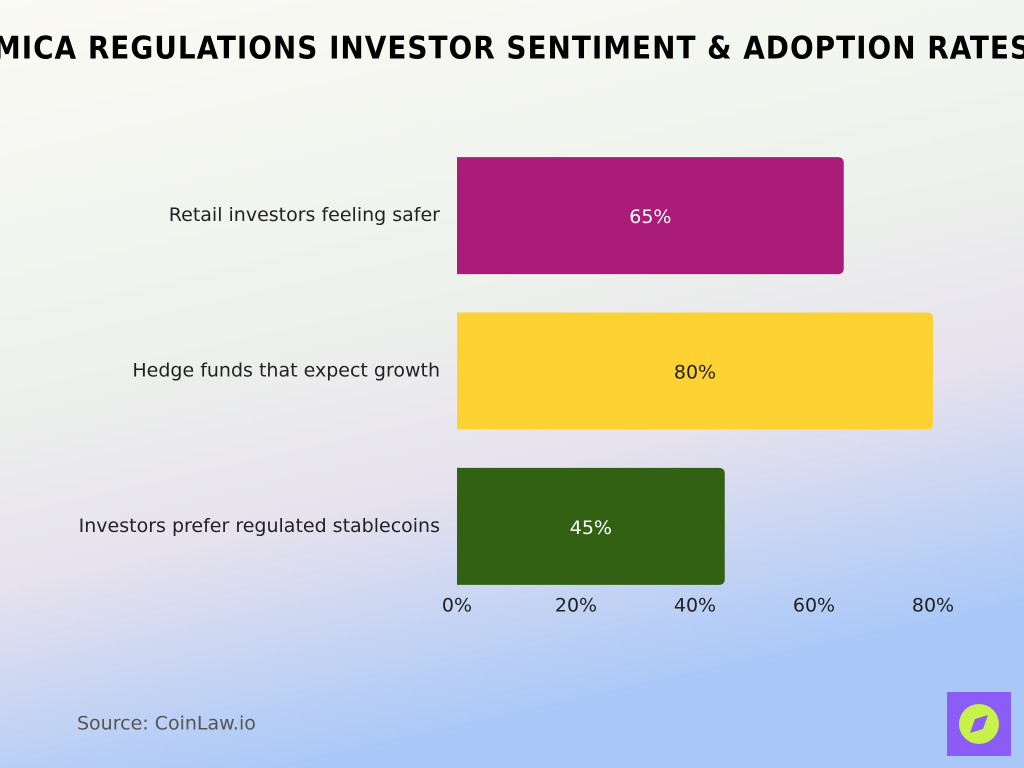 This screenshot has height=768, width=1024. I want to click on logo, so click(979, 724).